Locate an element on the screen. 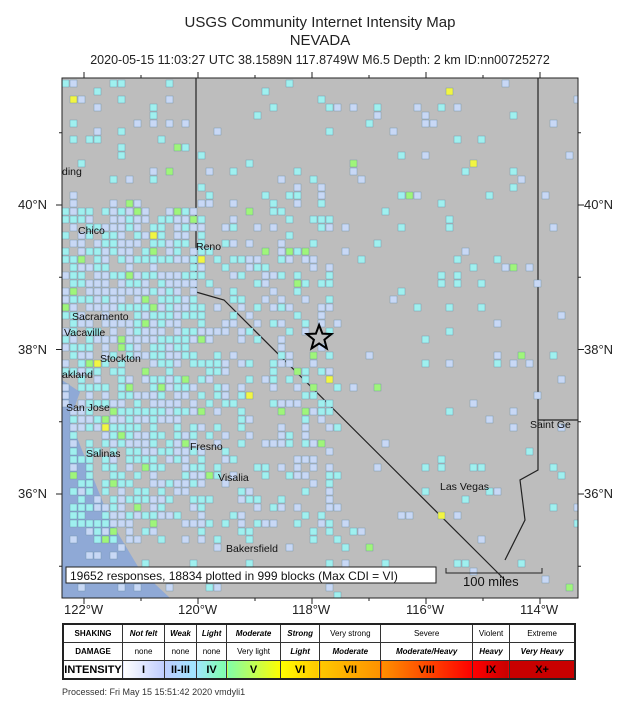 The image size is (640, 721). legend-cell: Very light is located at coordinates (253, 651).